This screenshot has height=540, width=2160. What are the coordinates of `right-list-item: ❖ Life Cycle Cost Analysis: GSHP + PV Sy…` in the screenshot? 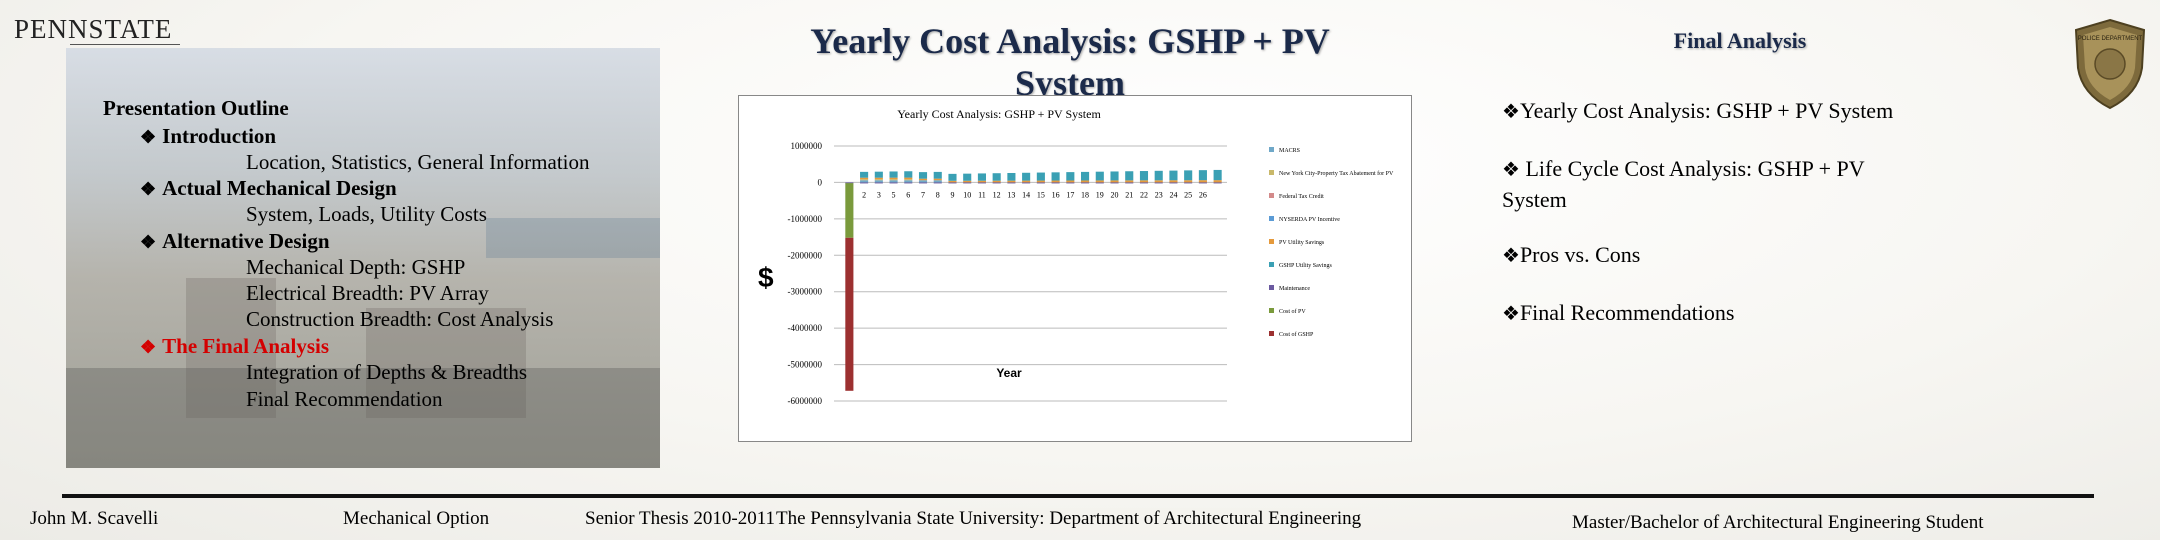 It's located at (1717, 184).